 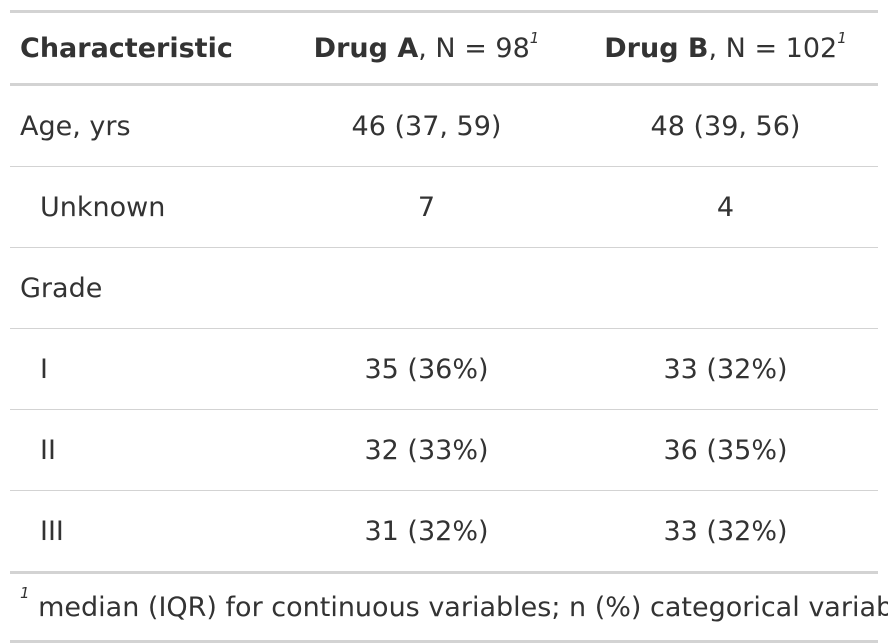 What do you see at coordinates (656, 48) in the screenshot?
I see `header-drug-b-label: Drug B` at bounding box center [656, 48].